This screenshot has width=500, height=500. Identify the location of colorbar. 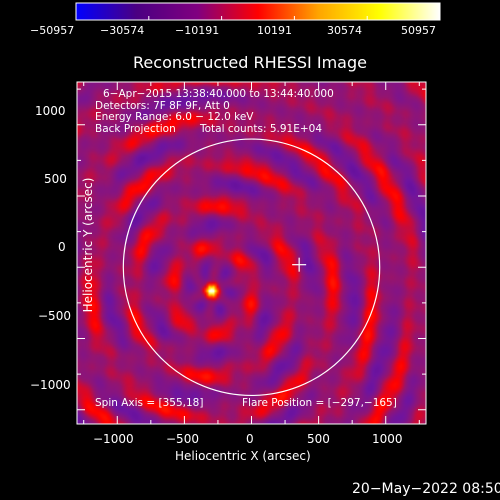
(258, 11).